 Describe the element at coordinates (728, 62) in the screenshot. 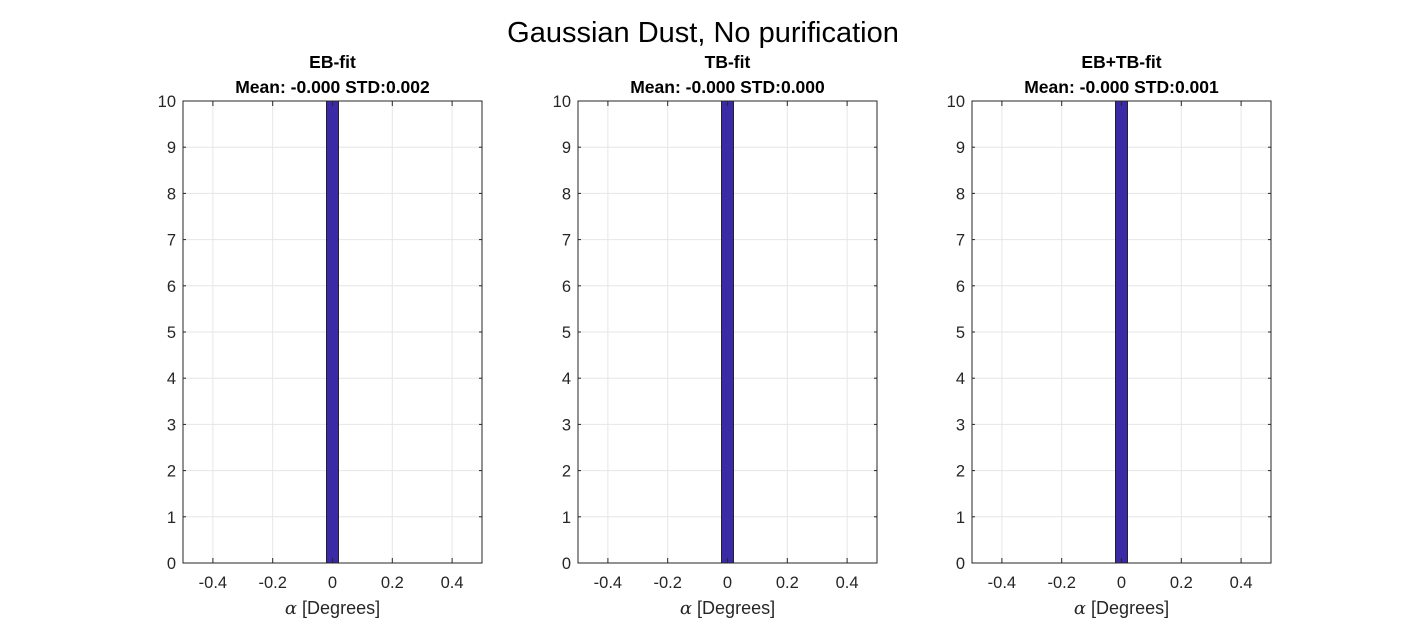

I see `subplot-title: TB-fit` at that location.